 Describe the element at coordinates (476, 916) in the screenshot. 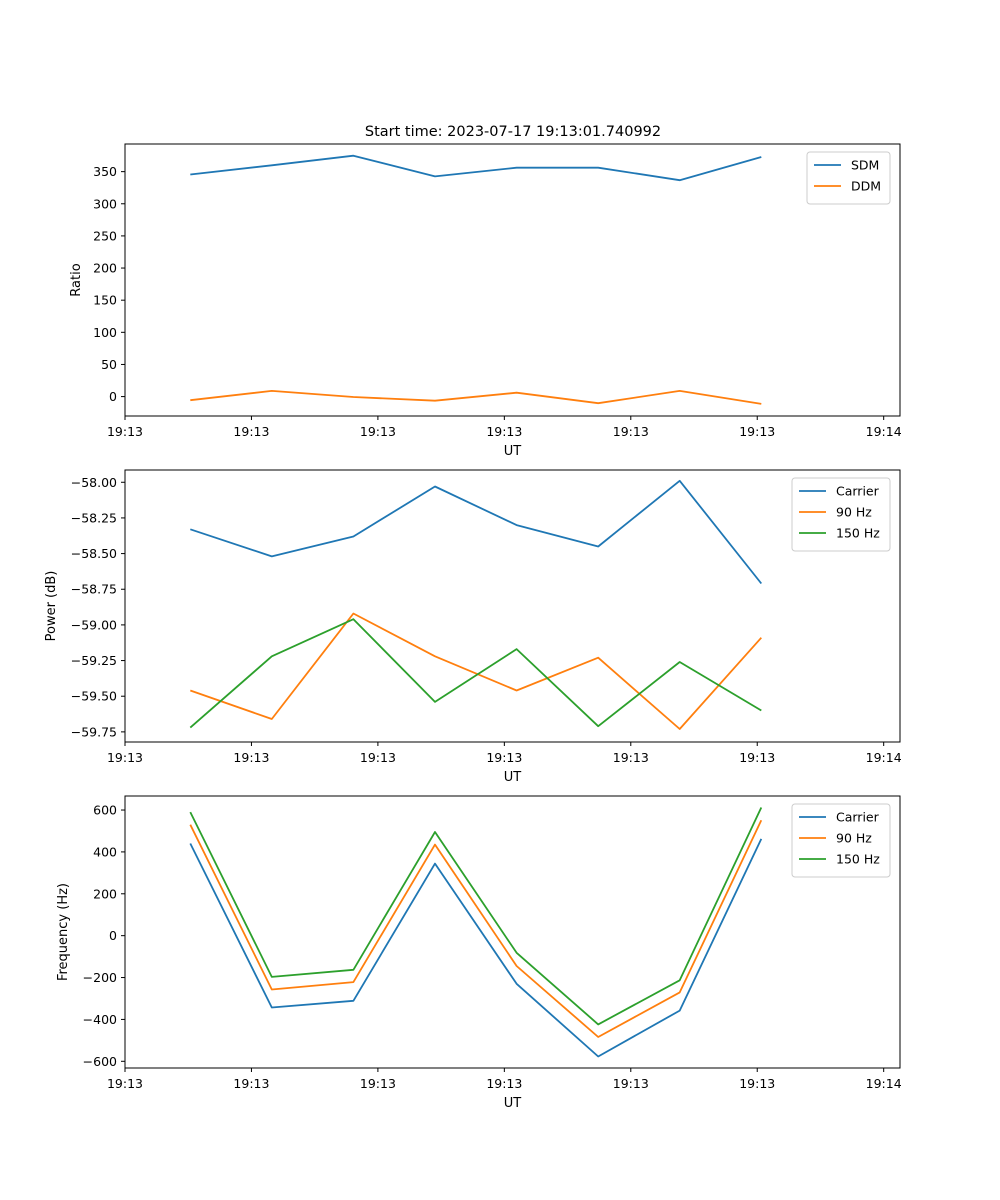

I see `series-line-3-150-hz` at that location.